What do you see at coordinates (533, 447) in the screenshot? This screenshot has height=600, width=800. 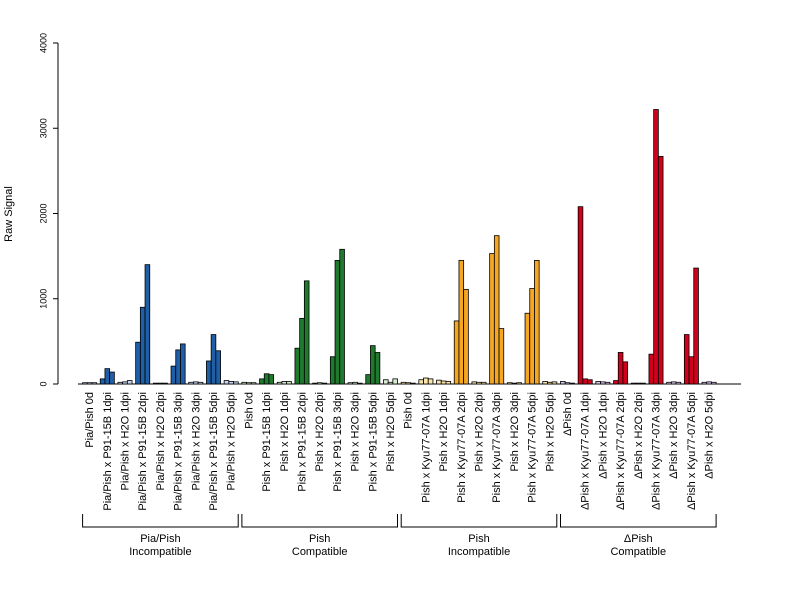 I see `category-label: Pish x Kyu77-07A 5dpi` at bounding box center [533, 447].